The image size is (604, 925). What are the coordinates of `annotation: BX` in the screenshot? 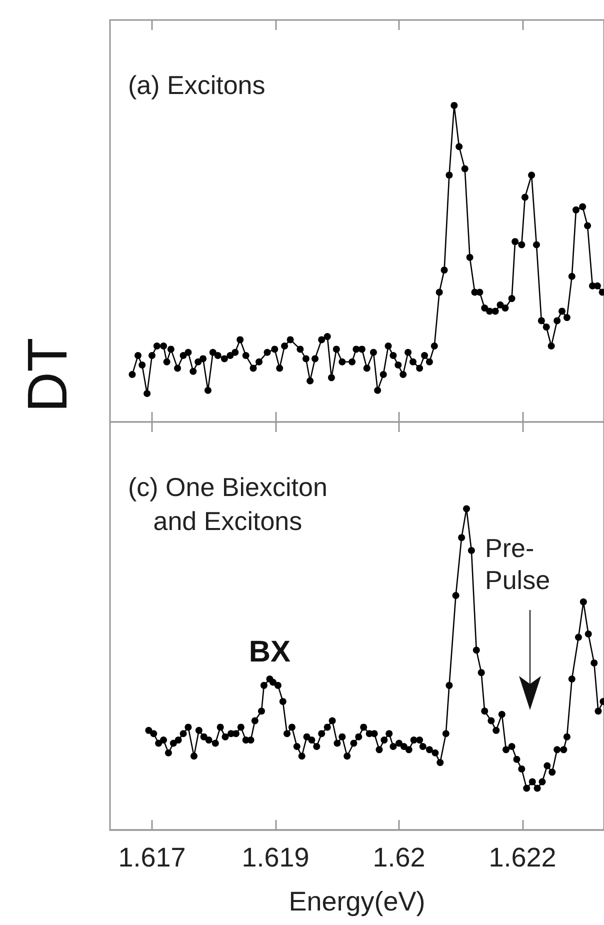 It's located at (269, 652).